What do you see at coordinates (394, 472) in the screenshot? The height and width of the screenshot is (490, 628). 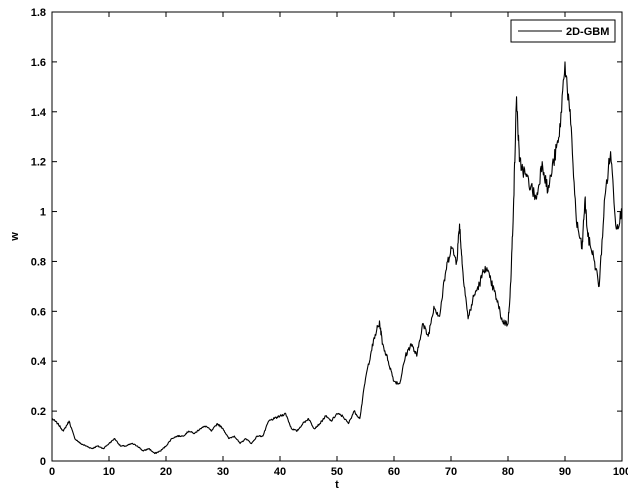 I see `x-tick-label: 60` at bounding box center [394, 472].